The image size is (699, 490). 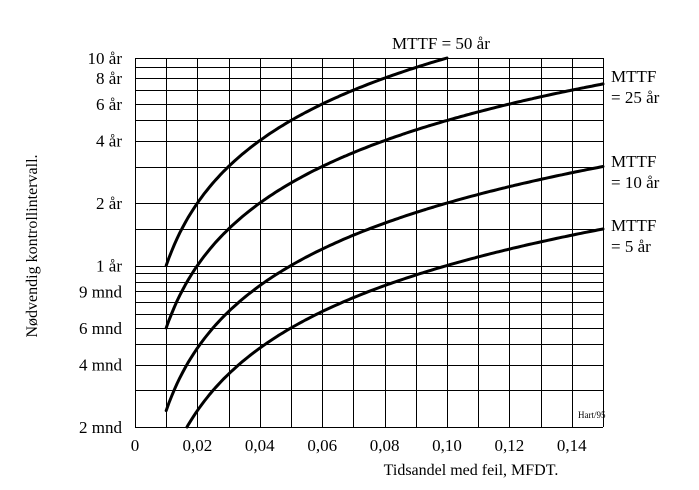 What do you see at coordinates (100, 365) in the screenshot?
I see `y-tick-label: 4 mnd` at bounding box center [100, 365].